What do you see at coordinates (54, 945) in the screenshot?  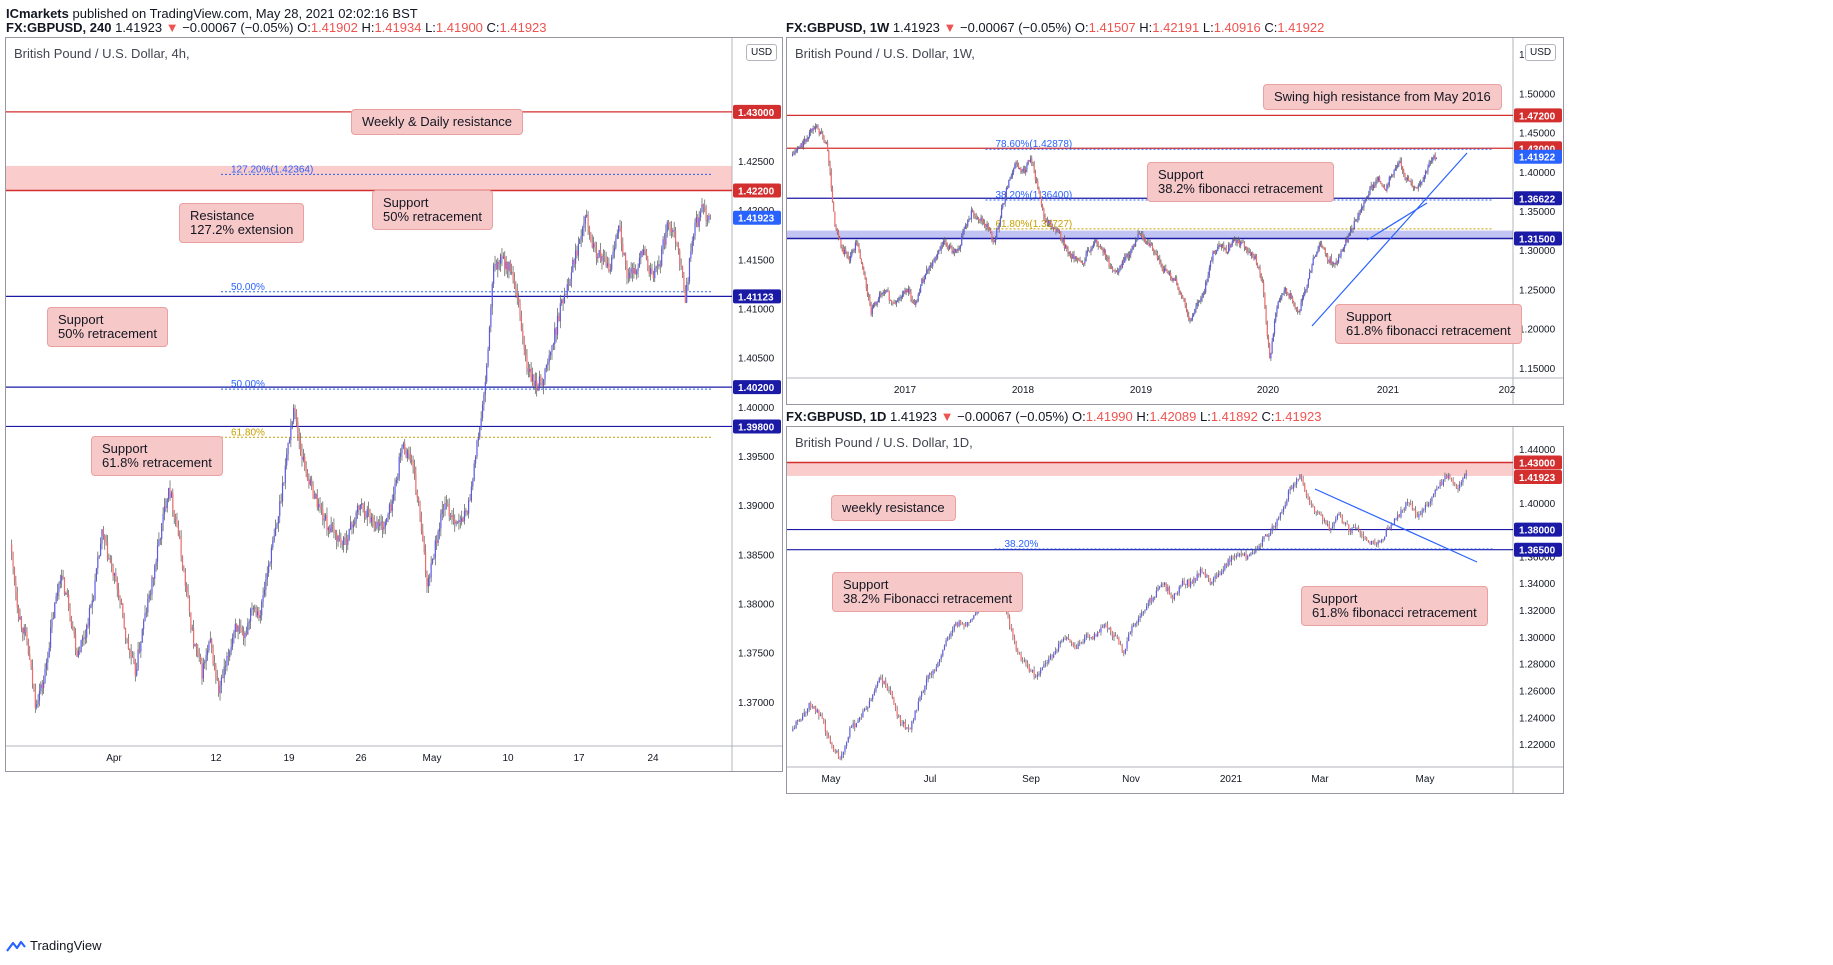 I see `tradingview-brand: TradingView` at bounding box center [54, 945].